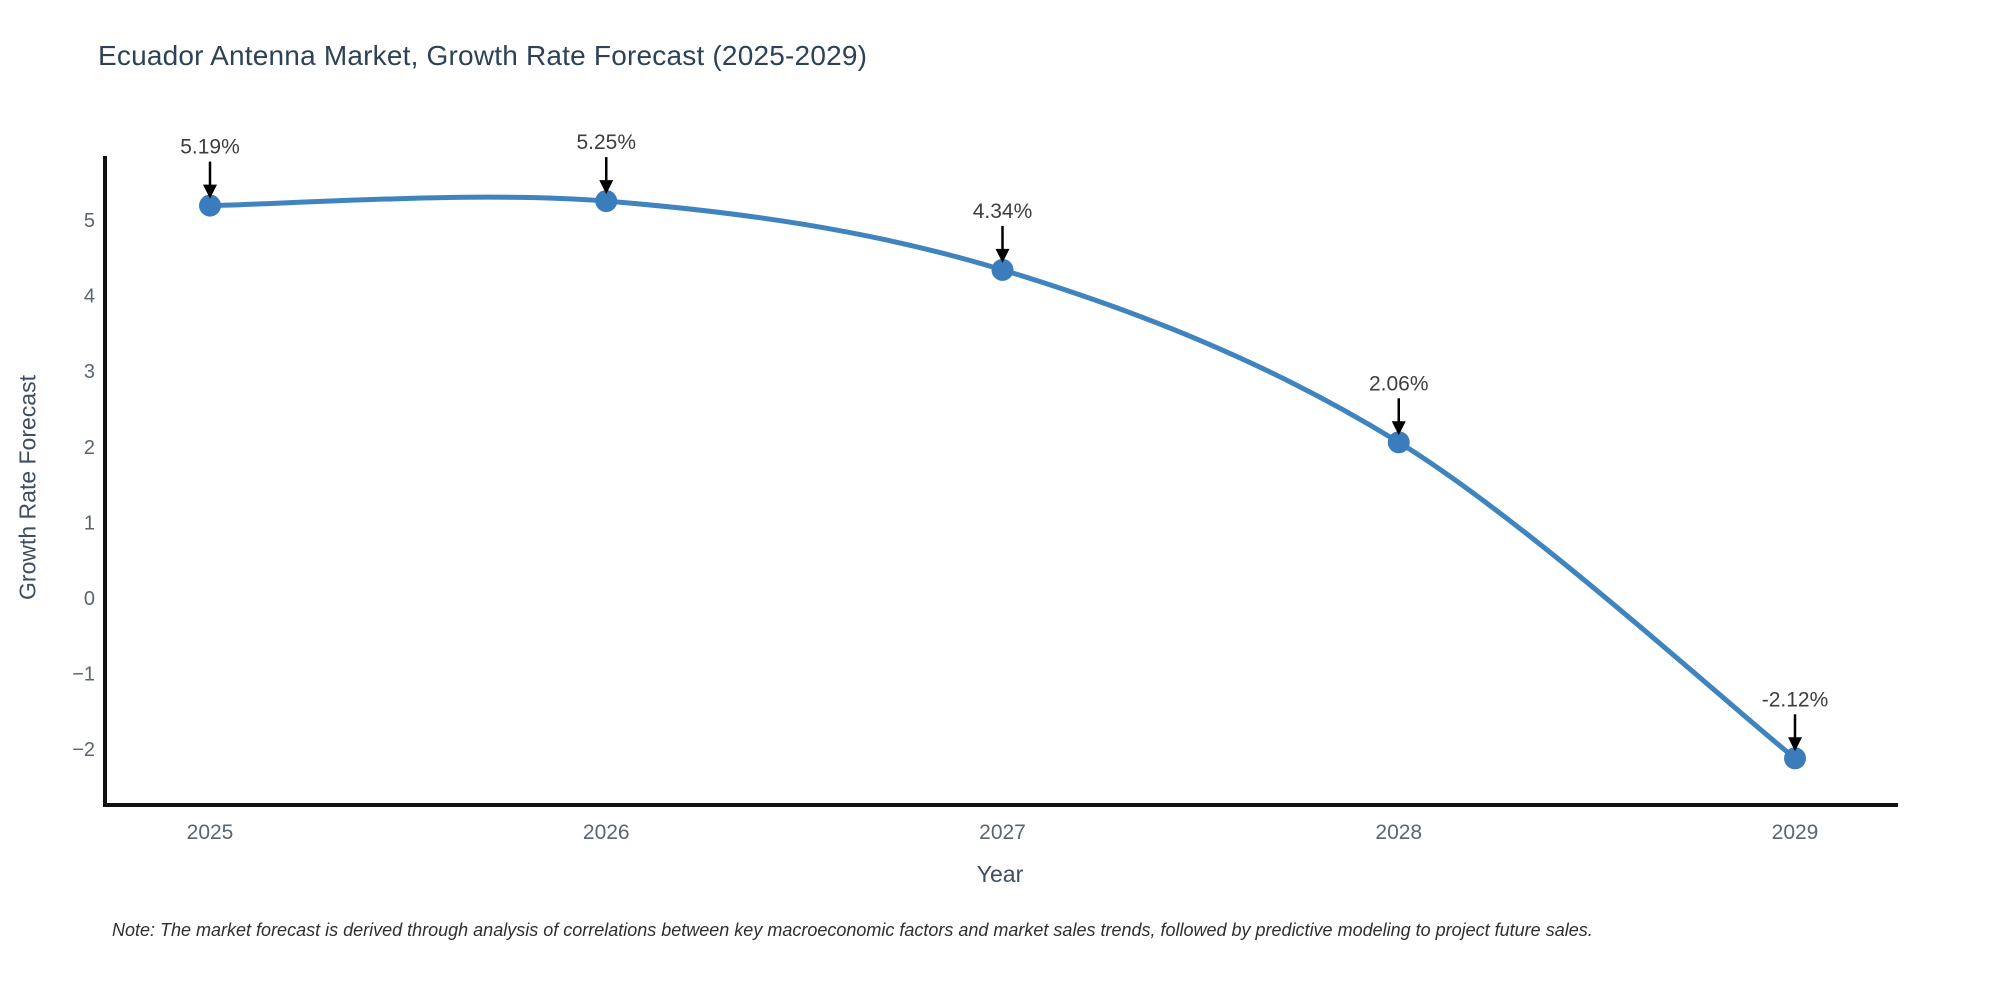  Describe the element at coordinates (89, 221) in the screenshot. I see `y-tick-label: 5` at that location.